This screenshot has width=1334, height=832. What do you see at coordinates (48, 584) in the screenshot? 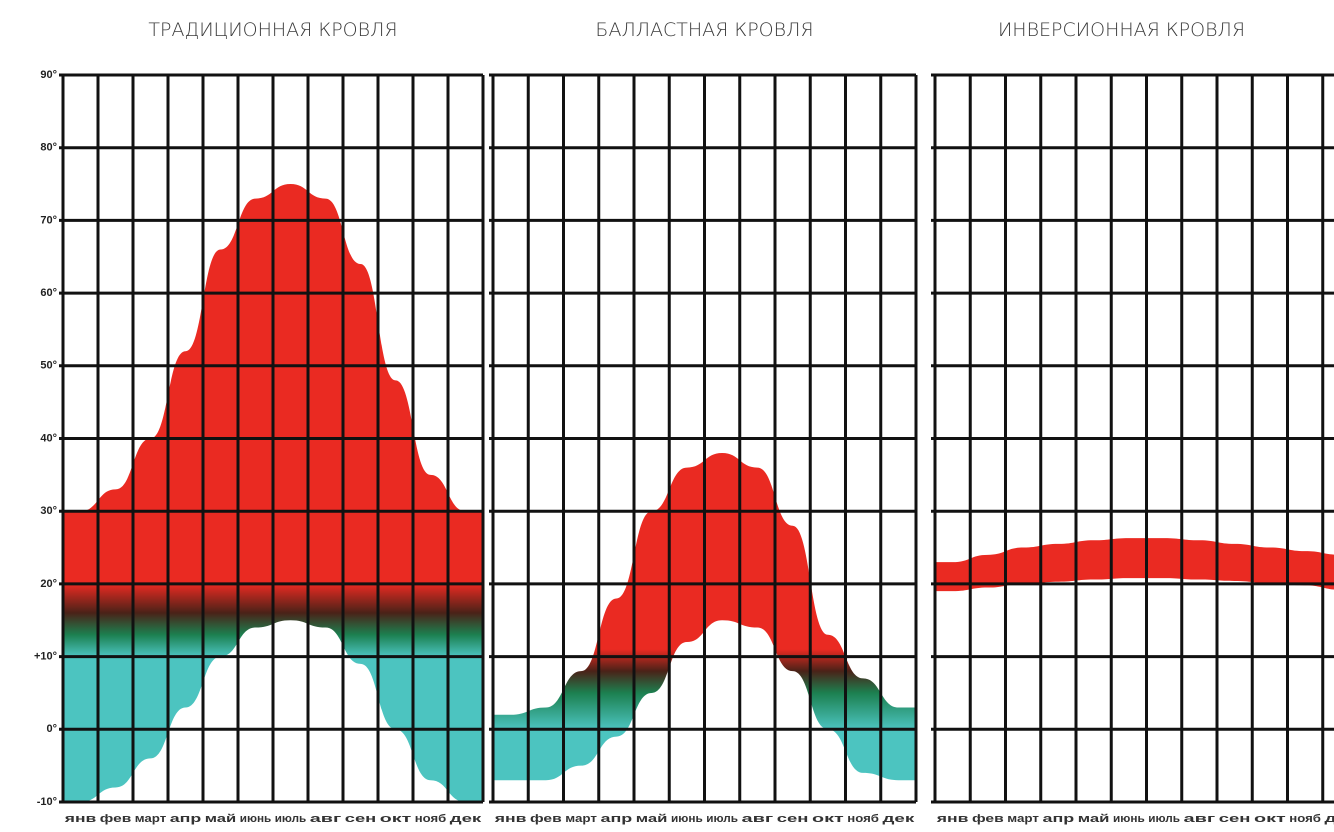
I see `y-tick-label: 20°` at bounding box center [48, 584].